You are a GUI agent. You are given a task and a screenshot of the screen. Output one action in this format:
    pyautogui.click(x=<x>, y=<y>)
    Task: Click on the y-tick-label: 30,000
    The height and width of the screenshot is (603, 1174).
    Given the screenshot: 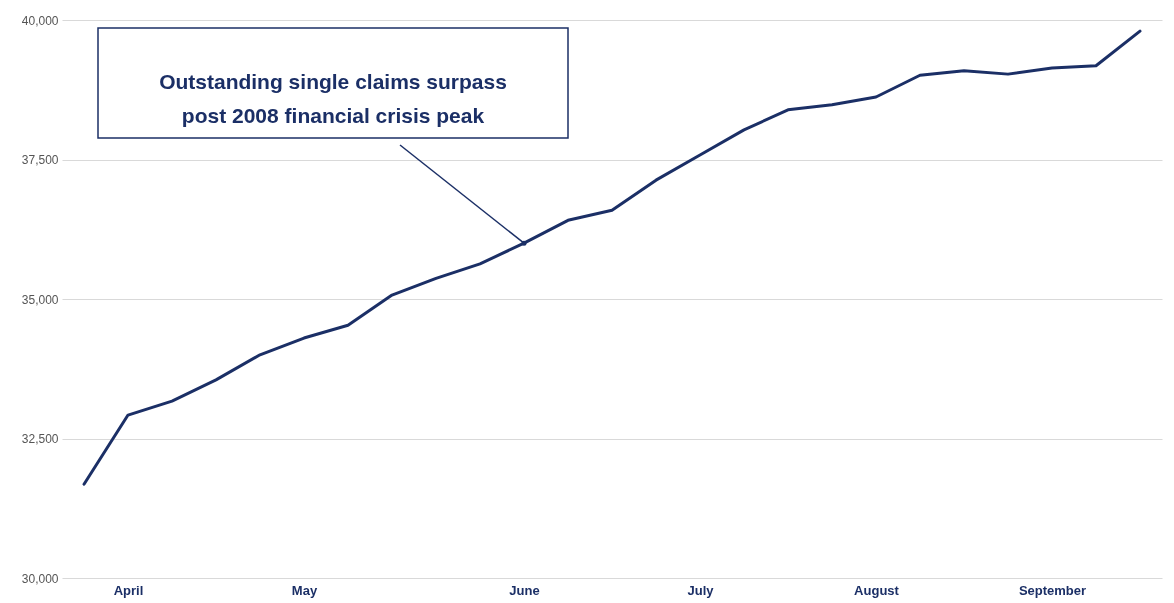 What is the action you would take?
    pyautogui.click(x=40, y=578)
    